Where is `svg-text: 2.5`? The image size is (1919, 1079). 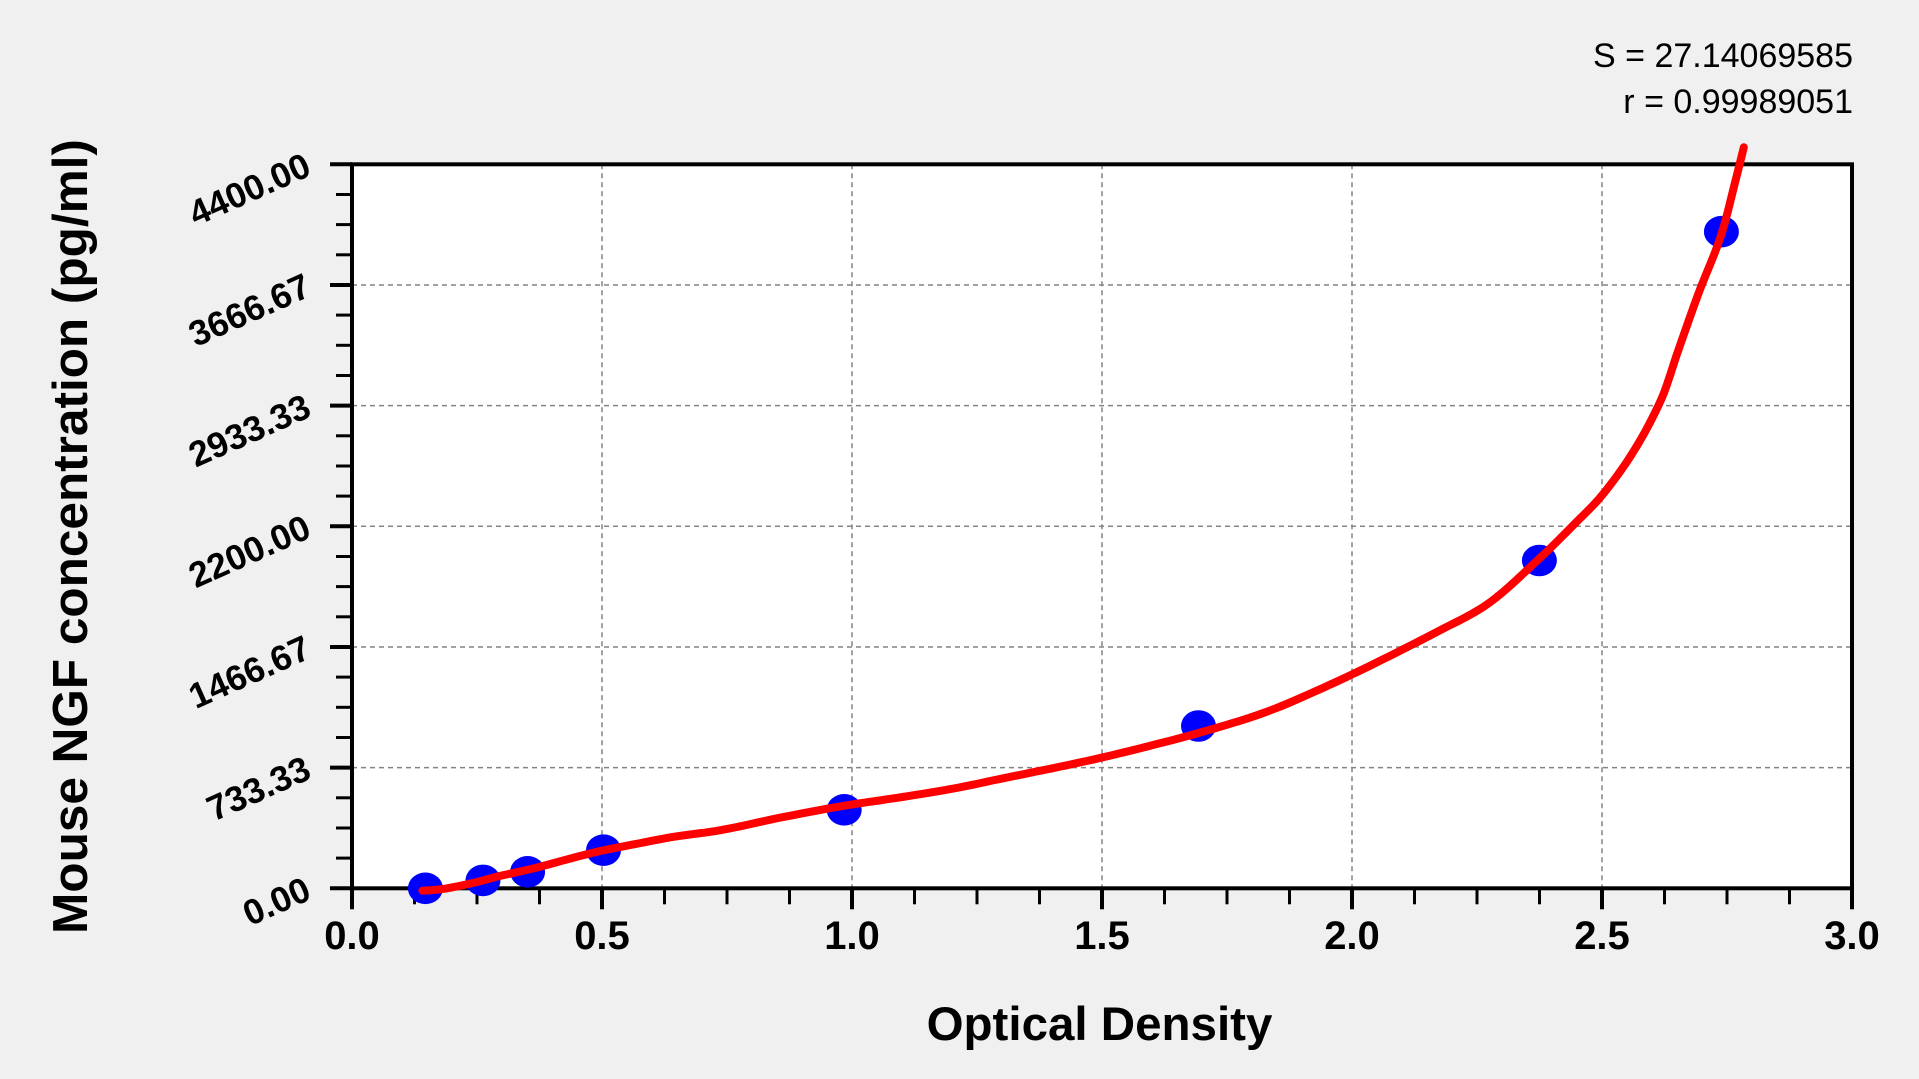
svg-text: 2.5 is located at coordinates (1602, 936).